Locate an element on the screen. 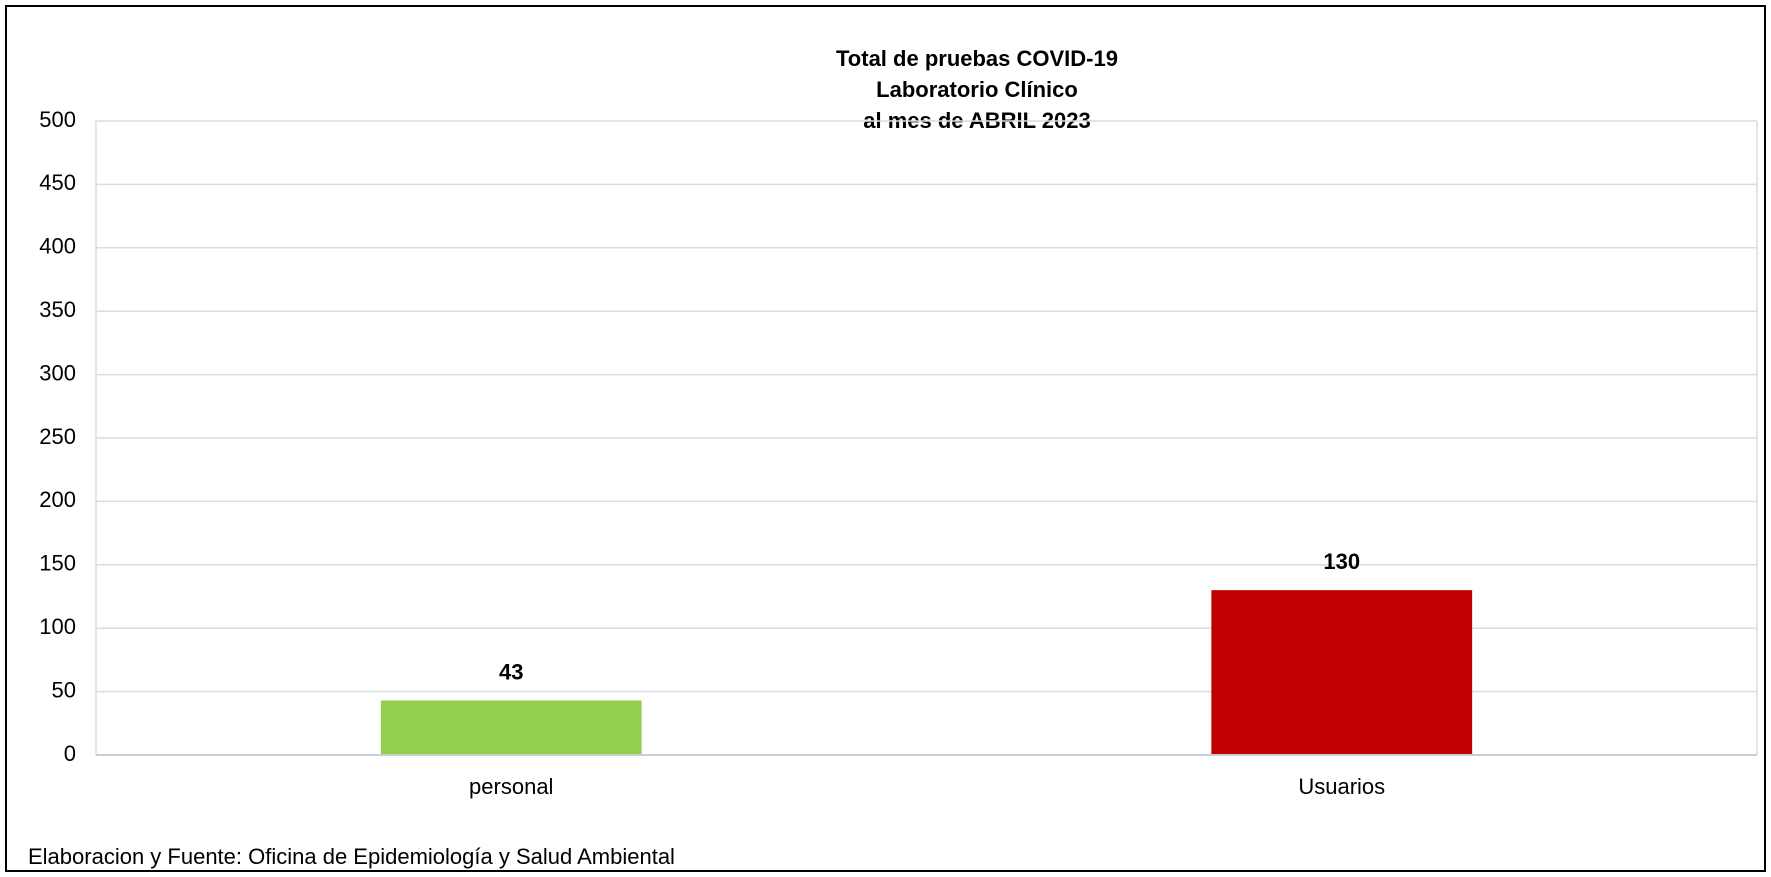 The image size is (1771, 877). y-tick-label: 300 is located at coordinates (57, 372).